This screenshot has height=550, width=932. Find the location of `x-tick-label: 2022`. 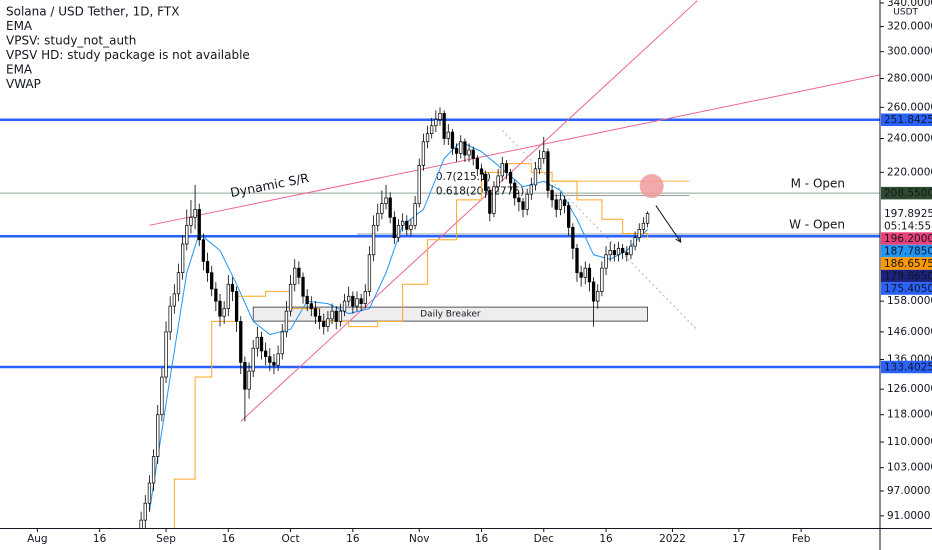

x-tick-label: 2022 is located at coordinates (672, 539).